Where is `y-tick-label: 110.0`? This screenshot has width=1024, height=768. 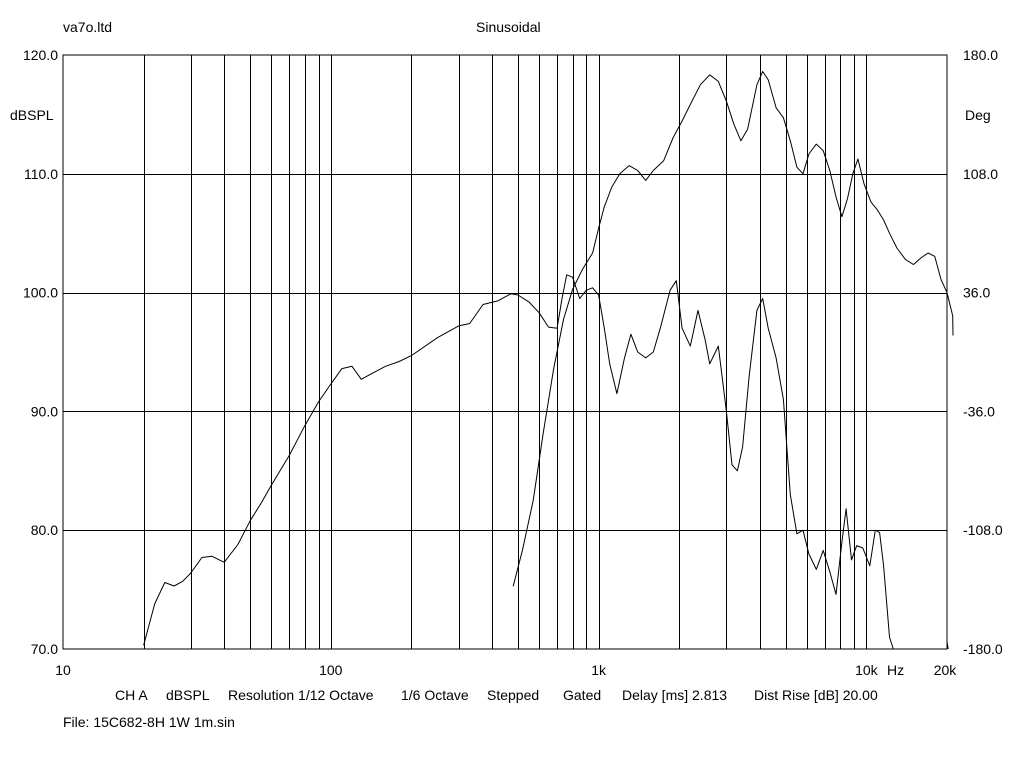 y-tick-label: 110.0 is located at coordinates (41, 174).